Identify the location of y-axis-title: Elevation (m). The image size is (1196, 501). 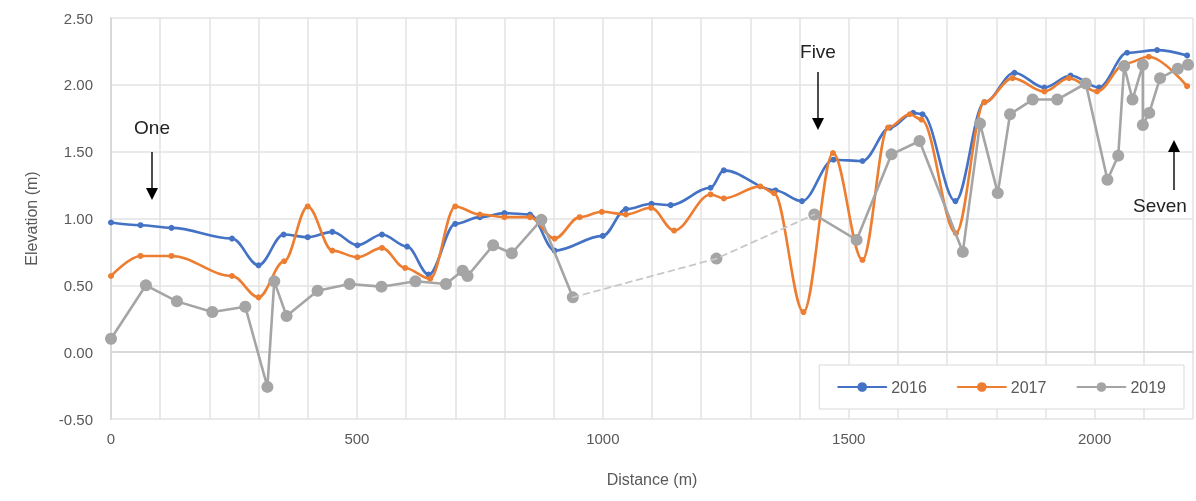
(31, 218).